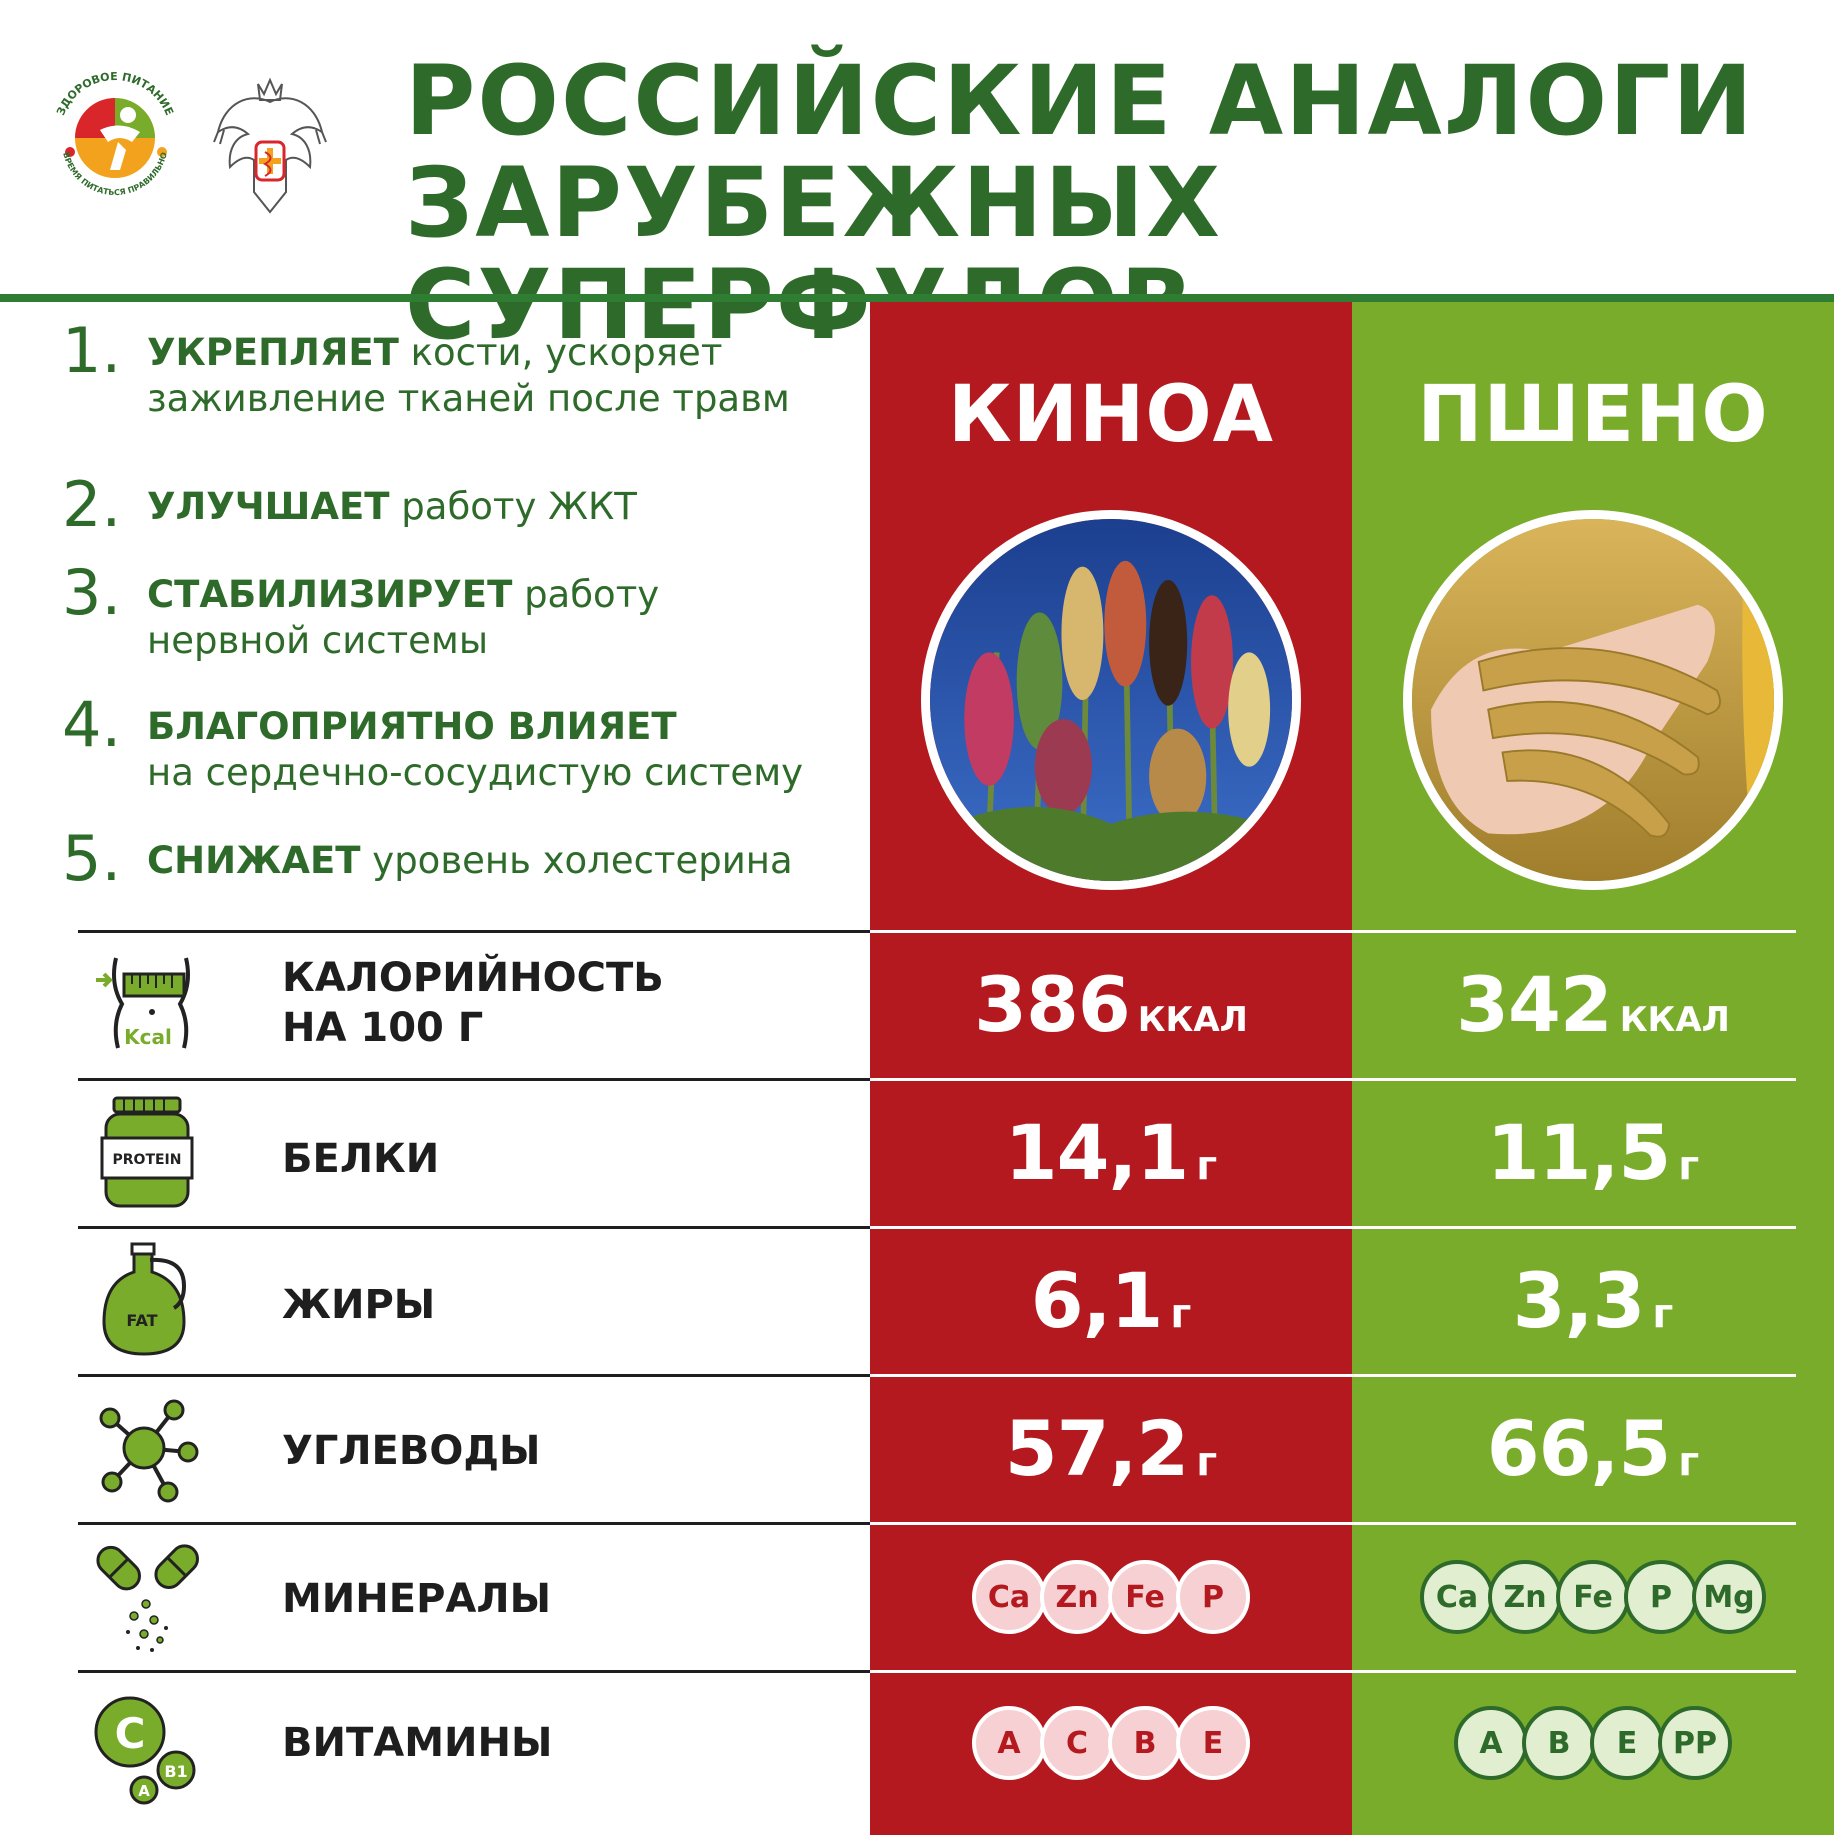 This screenshot has width=1834, height=1835. What do you see at coordinates (318, 640) in the screenshot?
I see `benefit-text-2: нервной системы` at bounding box center [318, 640].